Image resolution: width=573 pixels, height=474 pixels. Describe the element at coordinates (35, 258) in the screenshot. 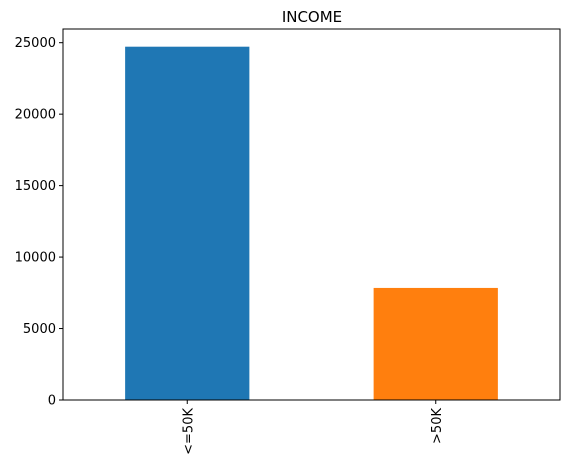

I see `y-tick-label: 10000` at that location.